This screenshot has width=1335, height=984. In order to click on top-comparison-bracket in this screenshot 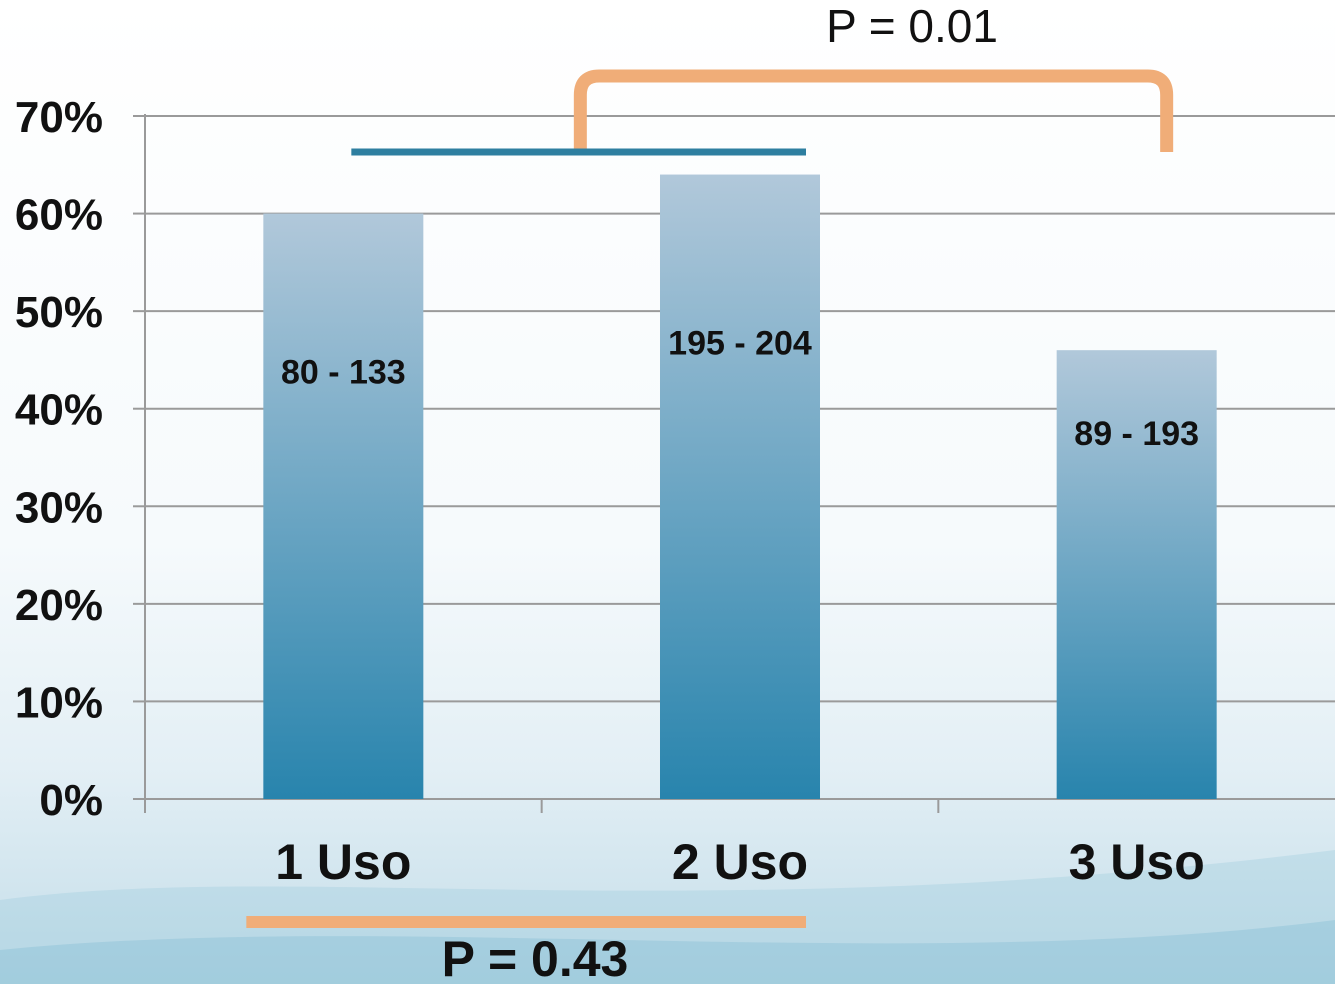, I will do `click(873, 110)`.